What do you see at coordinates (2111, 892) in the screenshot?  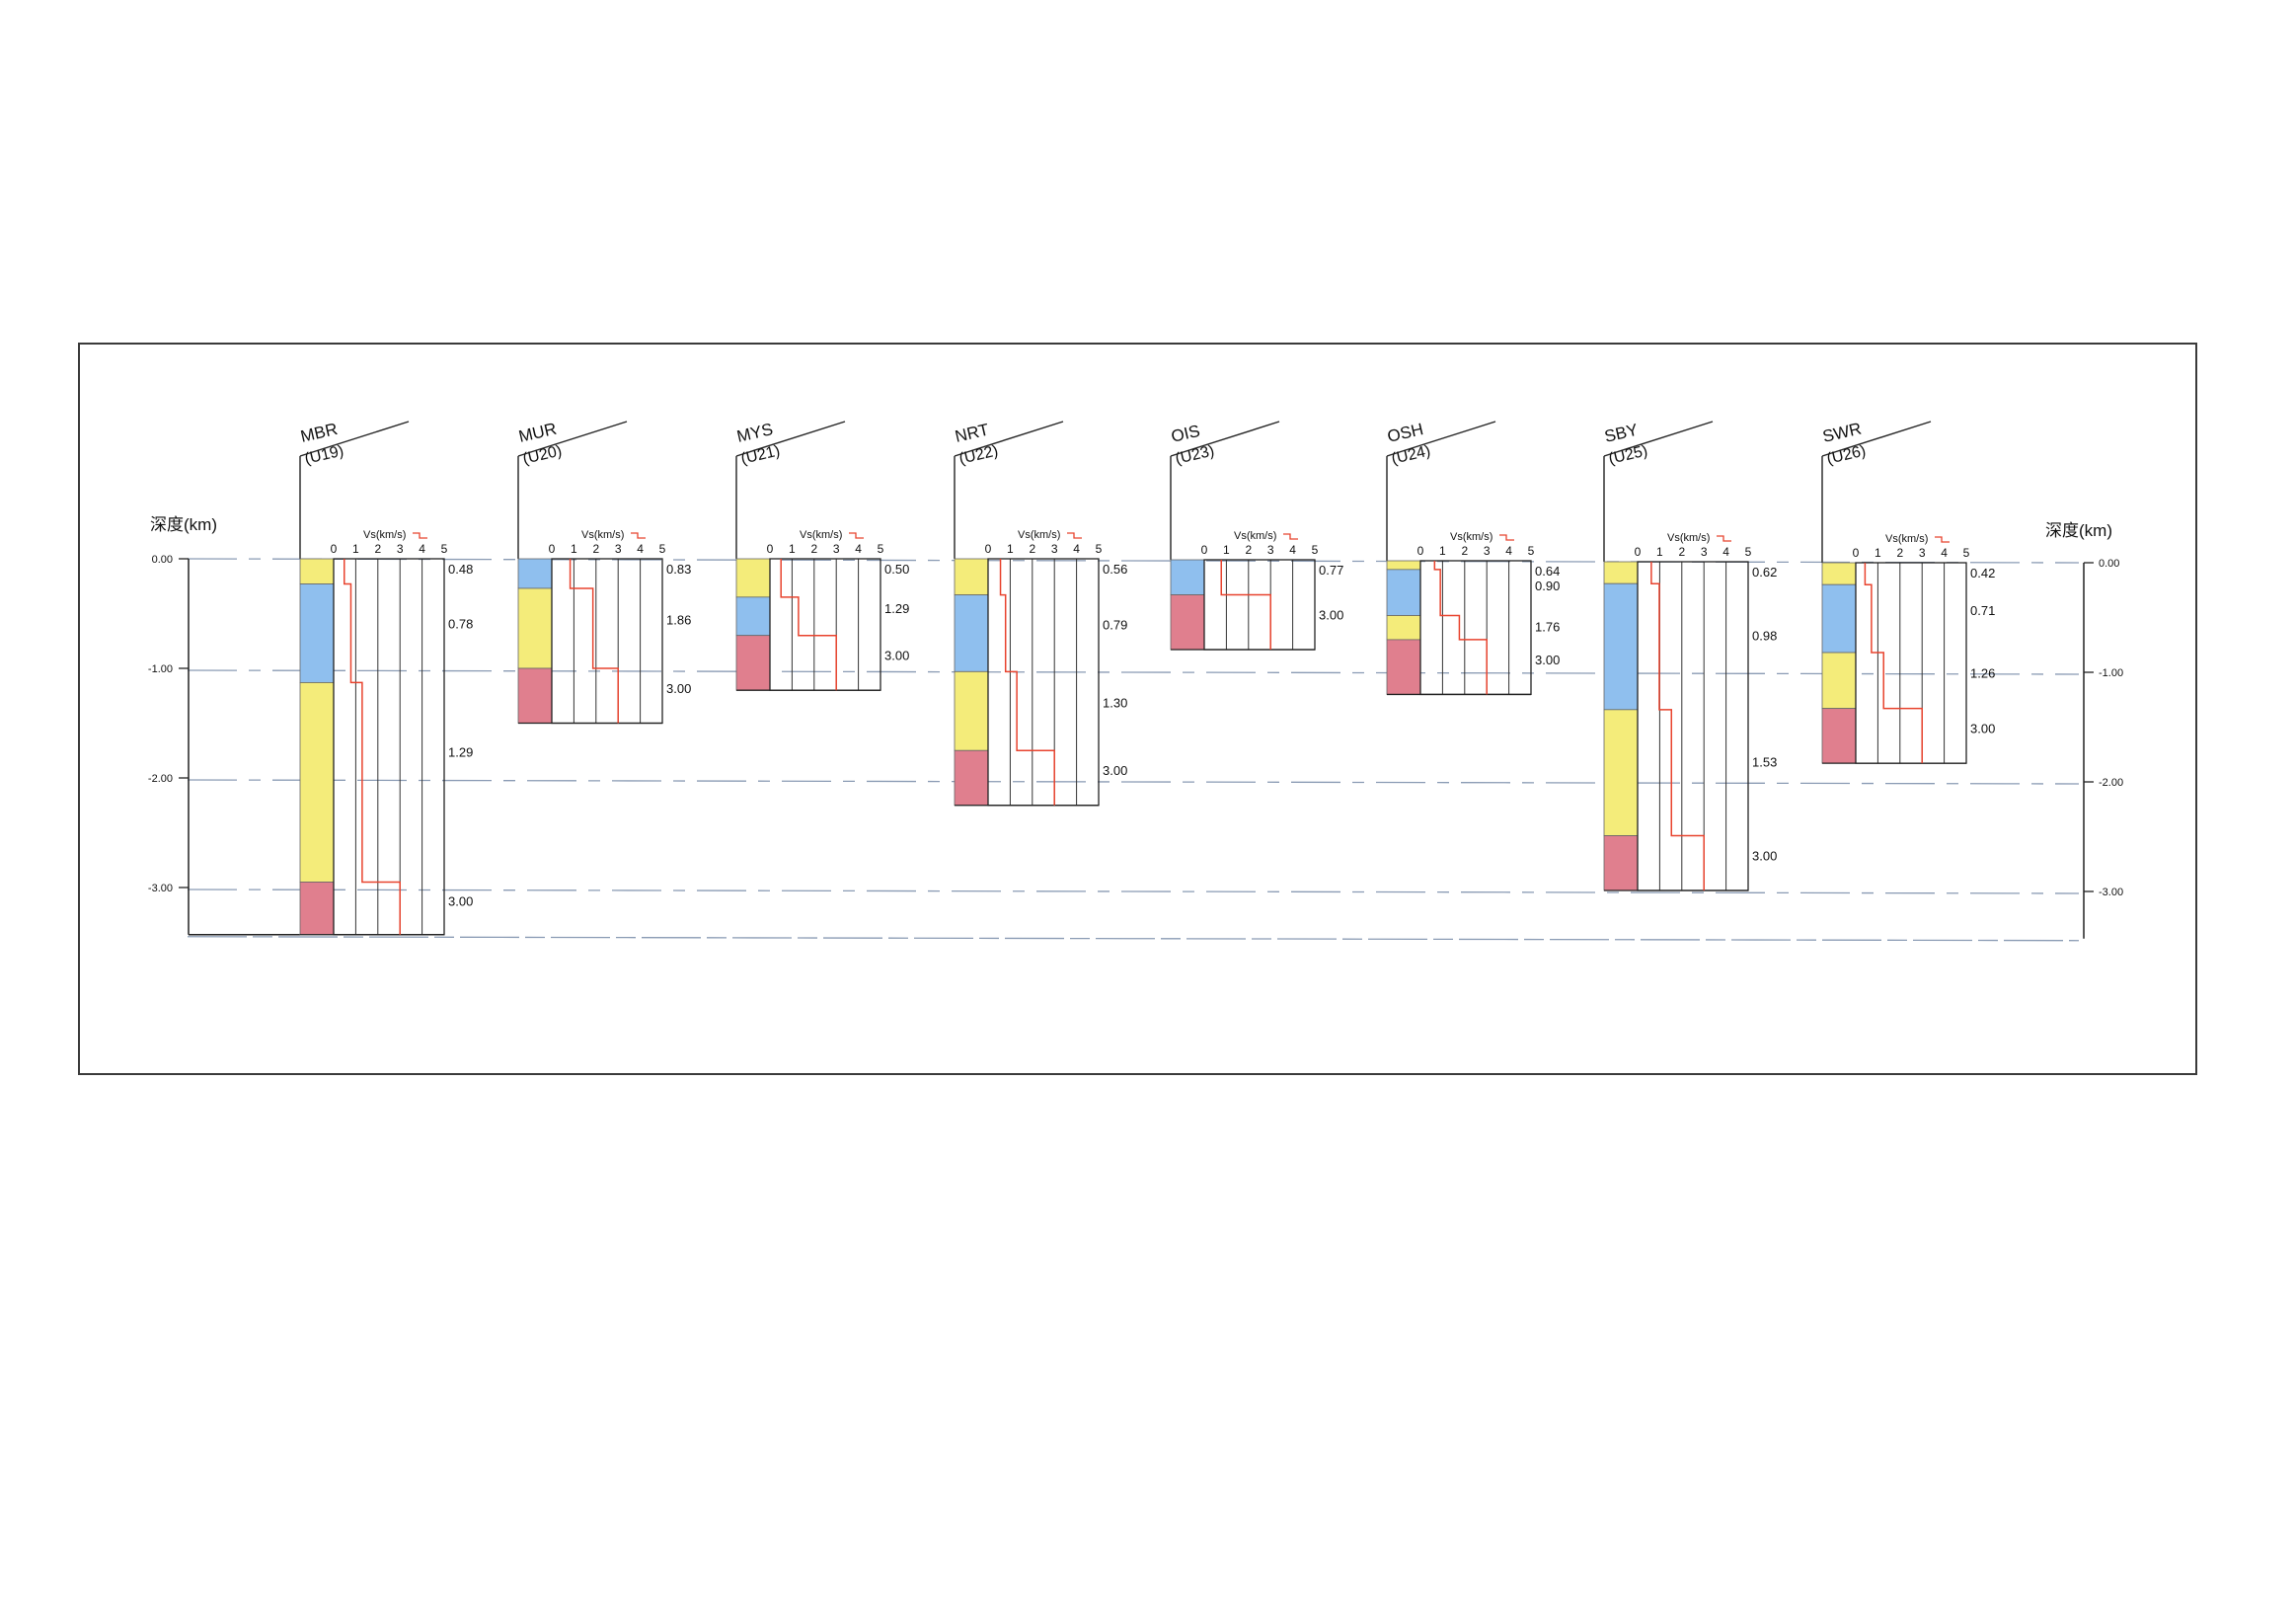 I see `right-axis-tick-label: -3.00` at bounding box center [2111, 892].